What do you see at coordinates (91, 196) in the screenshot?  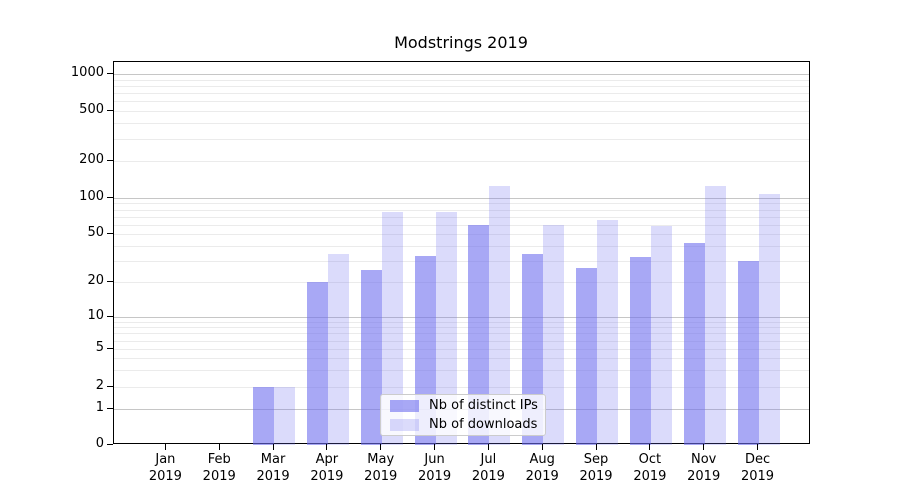 I see `y-tick-label: 100` at bounding box center [91, 196].